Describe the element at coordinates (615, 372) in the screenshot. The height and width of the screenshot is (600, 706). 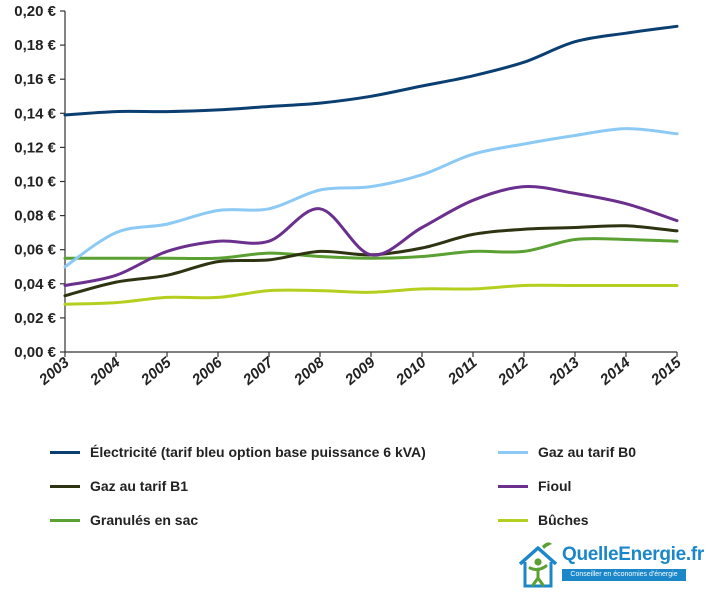
I see `x-tick-label: 2014` at that location.